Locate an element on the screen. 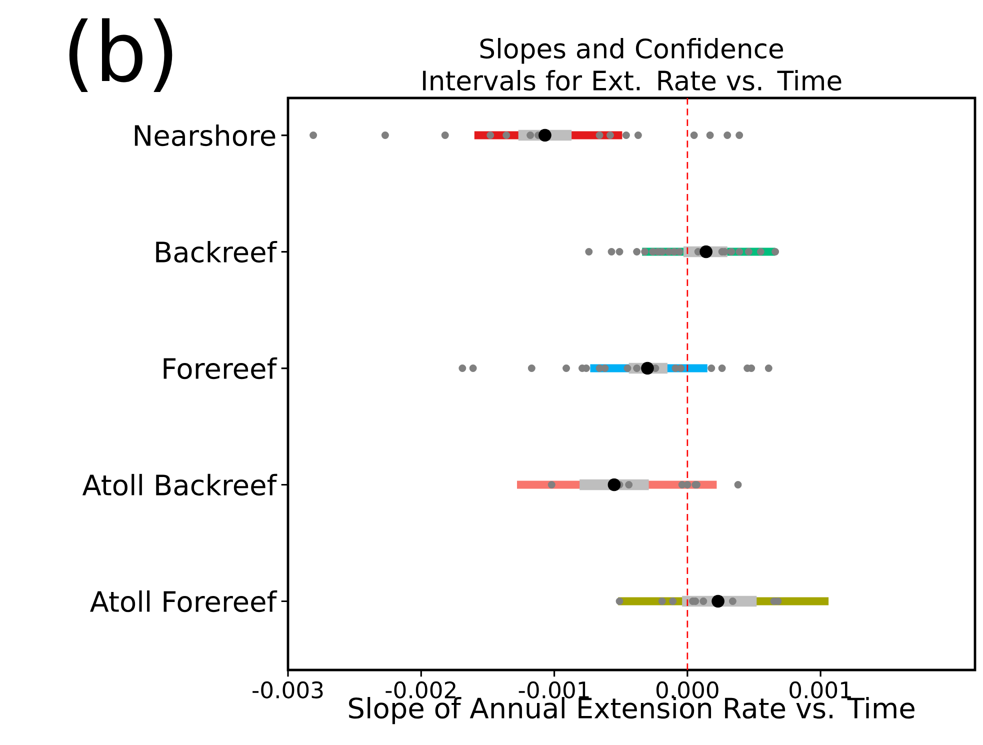  y-tick-label: Backreef is located at coordinates (217, 251).